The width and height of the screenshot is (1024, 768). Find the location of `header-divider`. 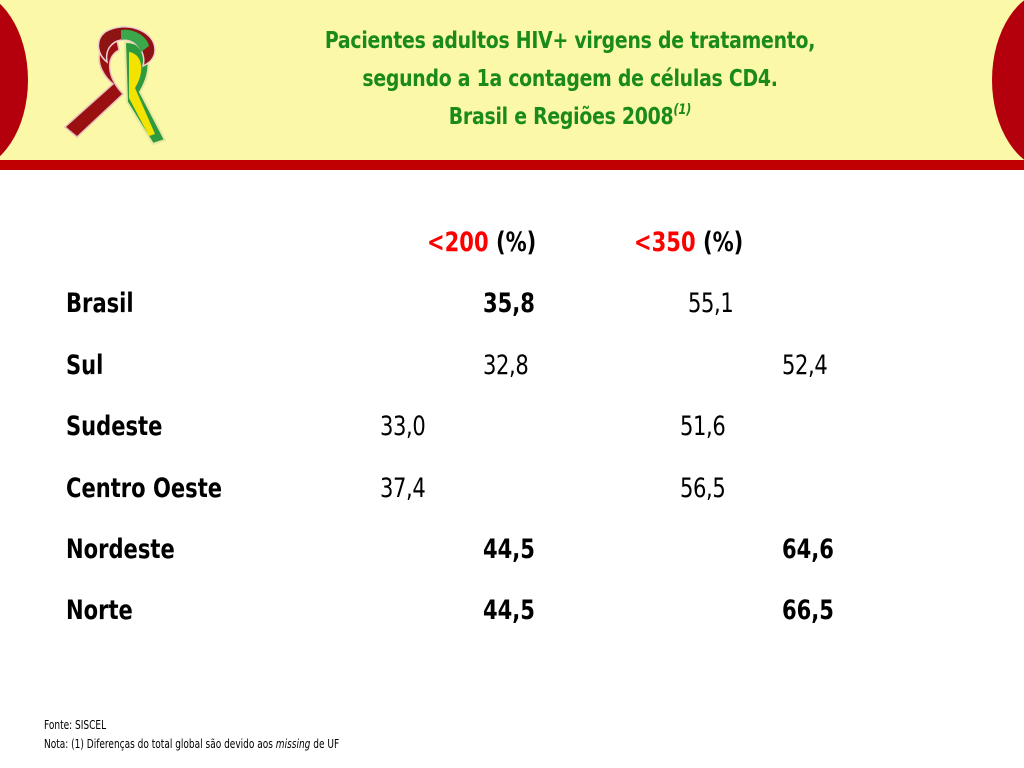

header-divider is located at coordinates (512, 165).